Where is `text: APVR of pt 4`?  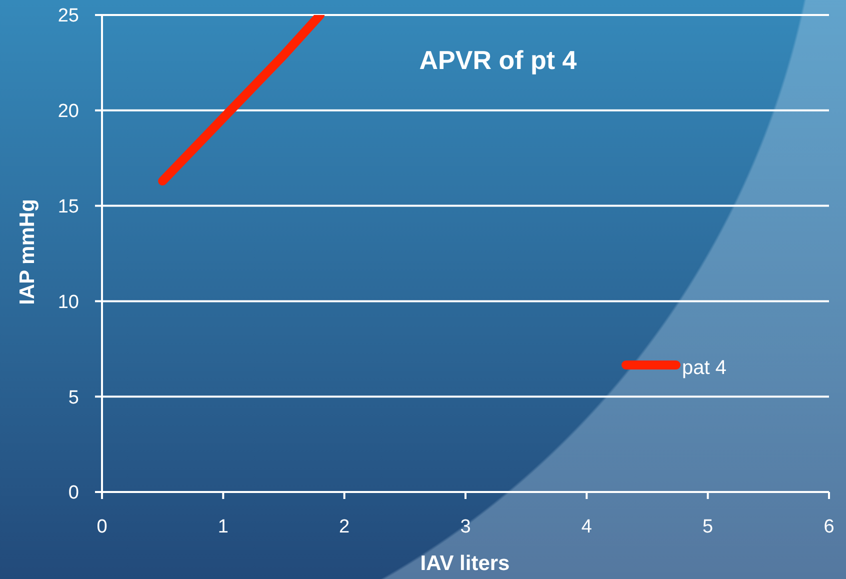
text: APVR of pt 4 is located at coordinates (498, 60).